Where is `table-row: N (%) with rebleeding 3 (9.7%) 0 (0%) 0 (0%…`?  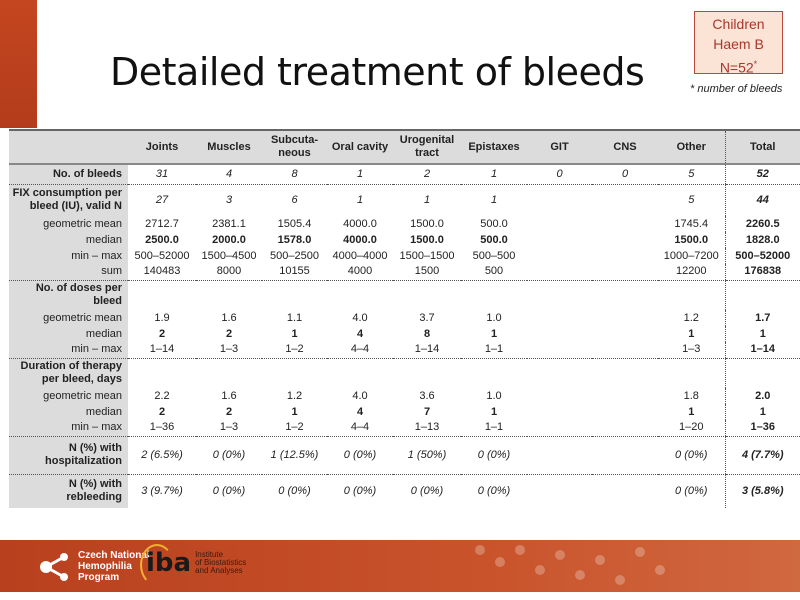
table-row: N (%) with rebleeding 3 (9.7%) 0 (0%) 0 (0%… is located at coordinates (404, 491).